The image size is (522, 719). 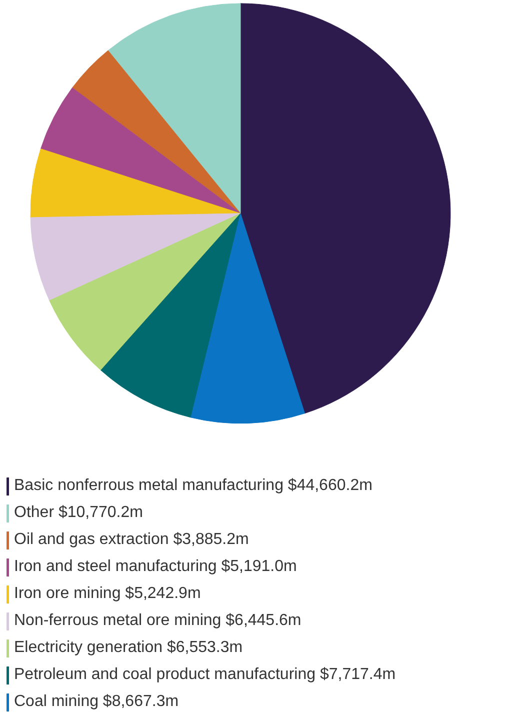 I want to click on legend-label: Other $10,770.2m, so click(x=78, y=513).